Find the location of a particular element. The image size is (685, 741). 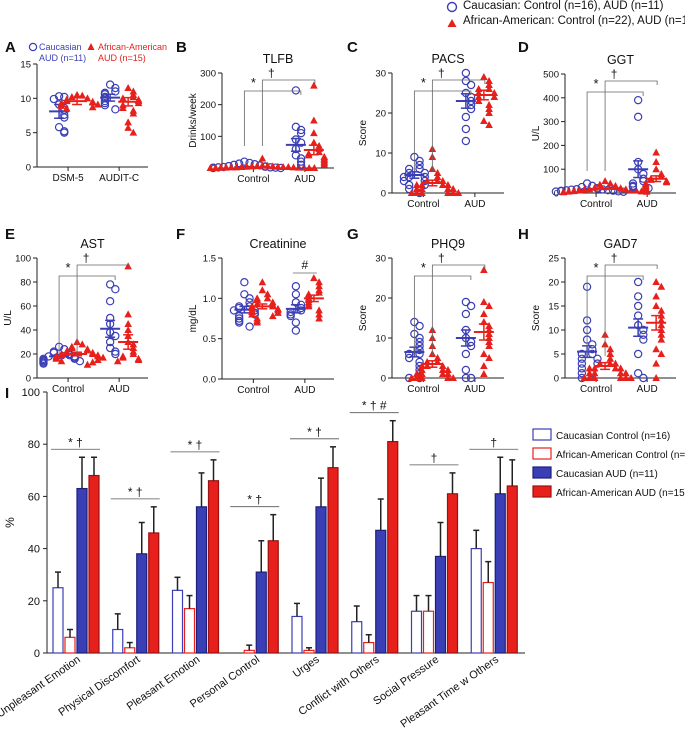

panel-letter-H: H is located at coordinates (523, 234).